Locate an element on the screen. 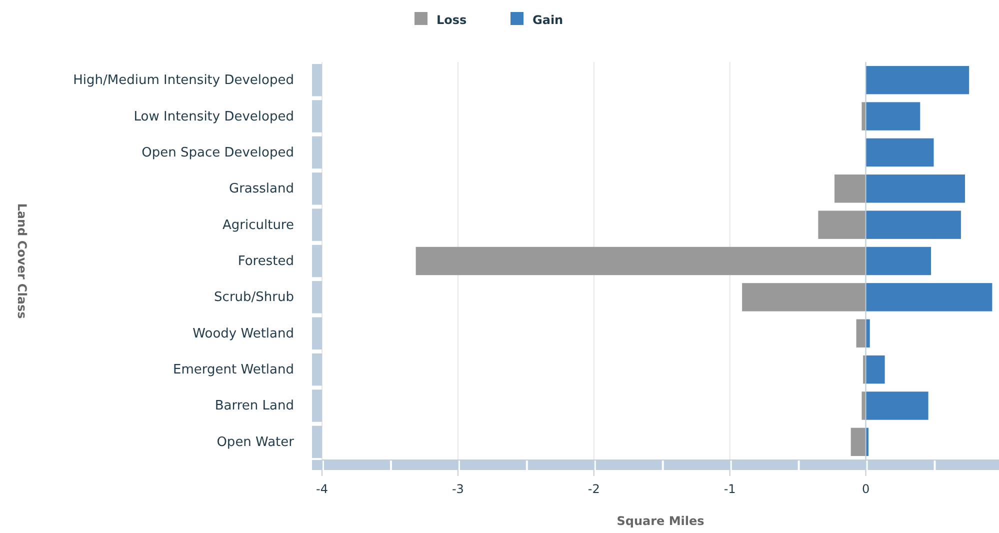  y-tick-label: Woody Wetland is located at coordinates (243, 334).